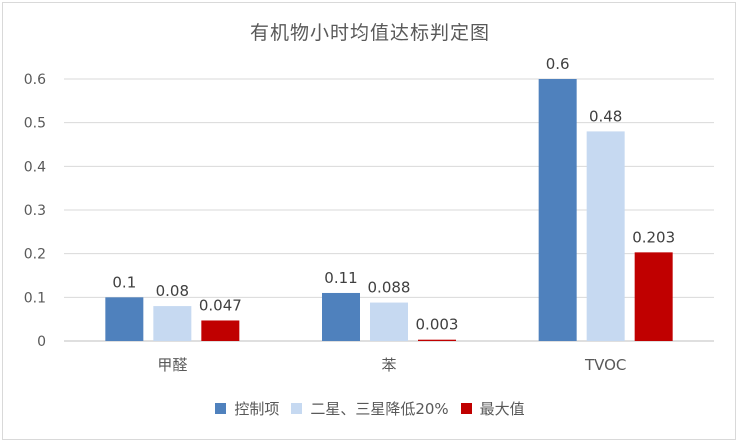 Image resolution: width=740 pixels, height=445 pixels. I want to click on data-label: 0.203, so click(653, 237).